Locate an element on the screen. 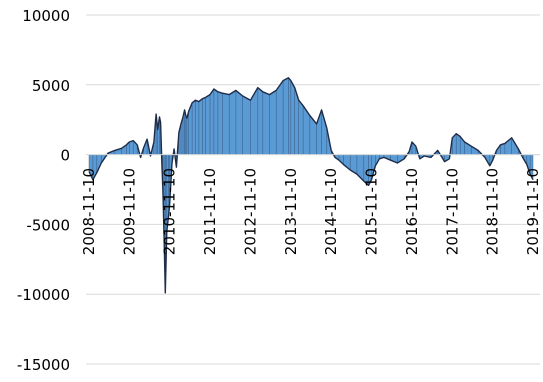 The height and width of the screenshot is (382, 543). x-tick-label: 2011-11-10 is located at coordinates (210, 211).